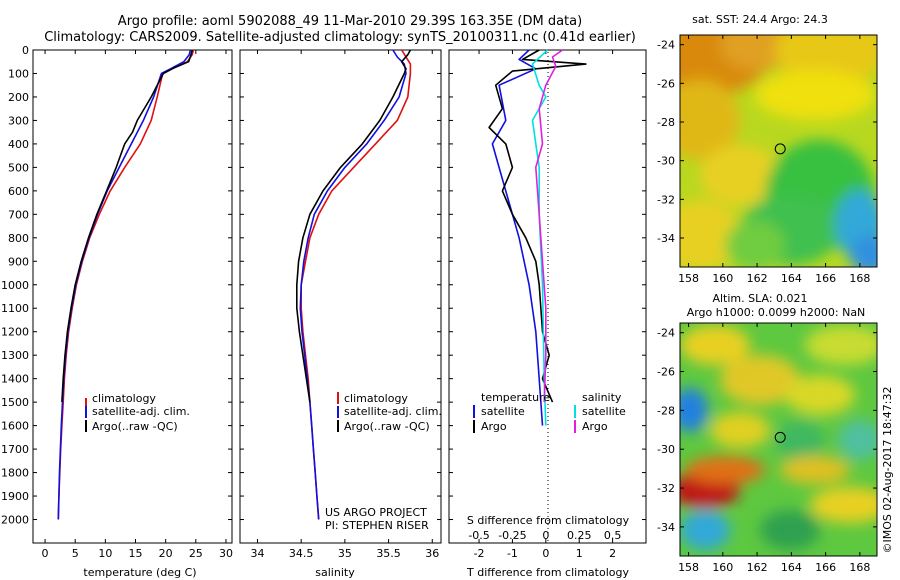 This screenshot has height=580, width=900. I want to click on sla-map: 158 160 162 164 166 168 -24 -26 -28 -30 -32 -34, so click(767, 448).